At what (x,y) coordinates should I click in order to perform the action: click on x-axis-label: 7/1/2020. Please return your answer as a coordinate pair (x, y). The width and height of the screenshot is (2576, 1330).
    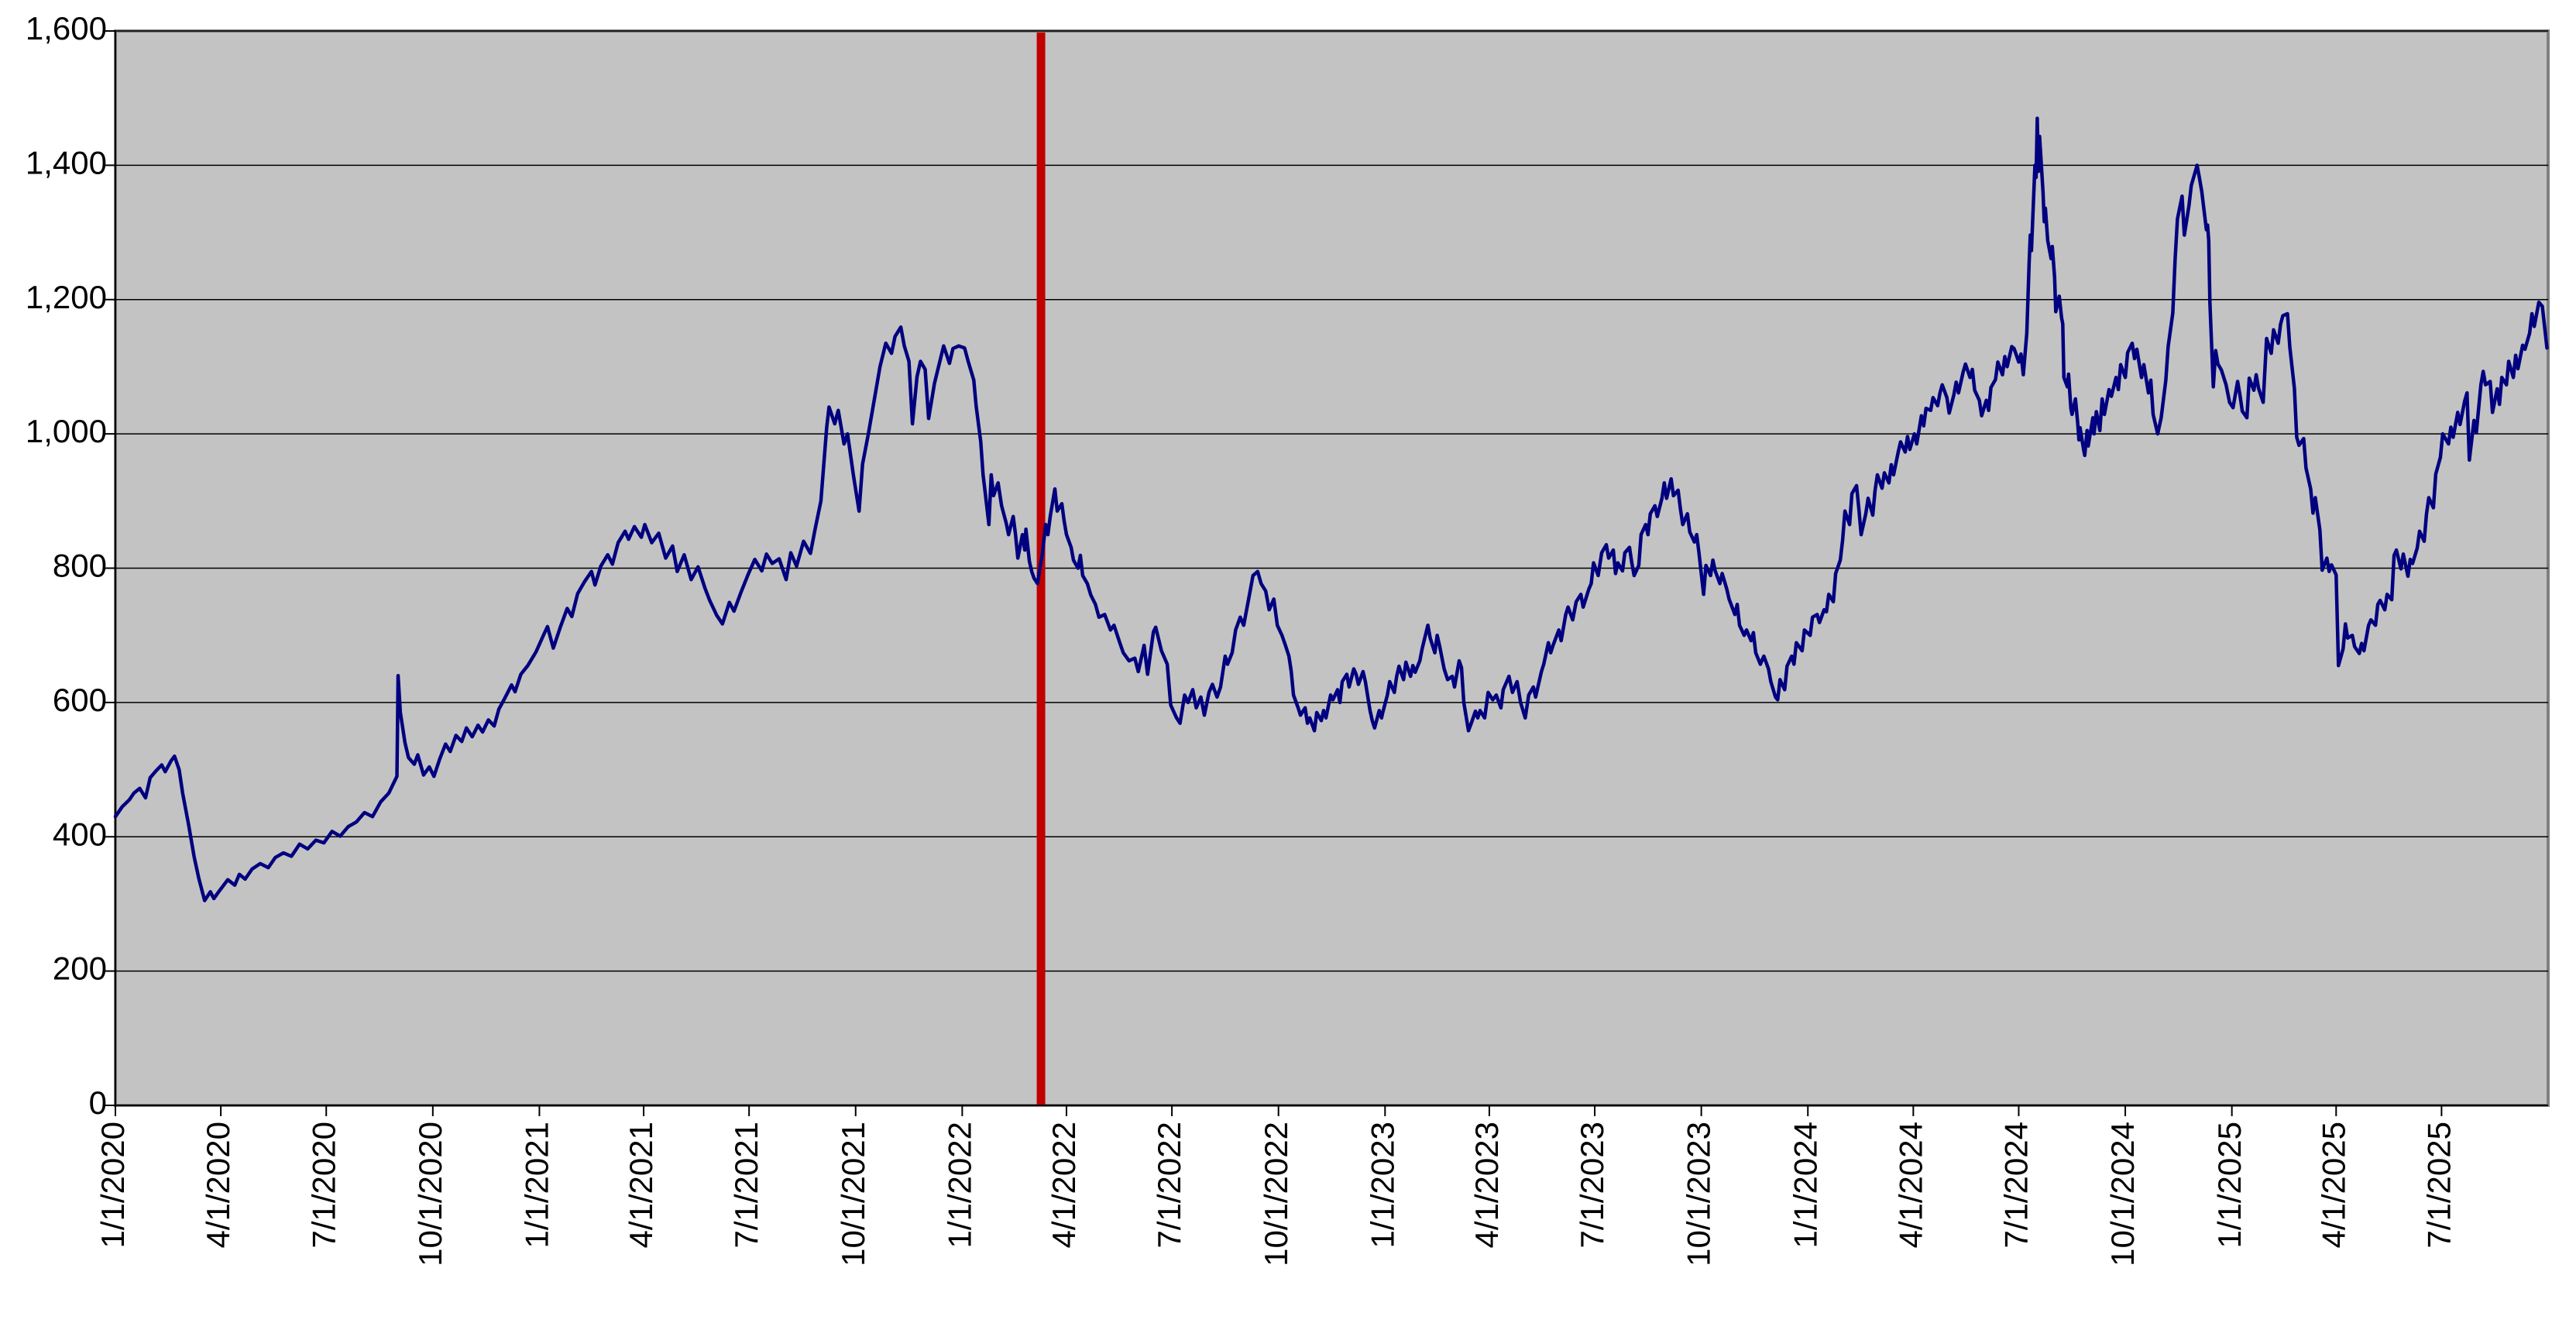
    Looking at the image, I should click on (323, 1185).